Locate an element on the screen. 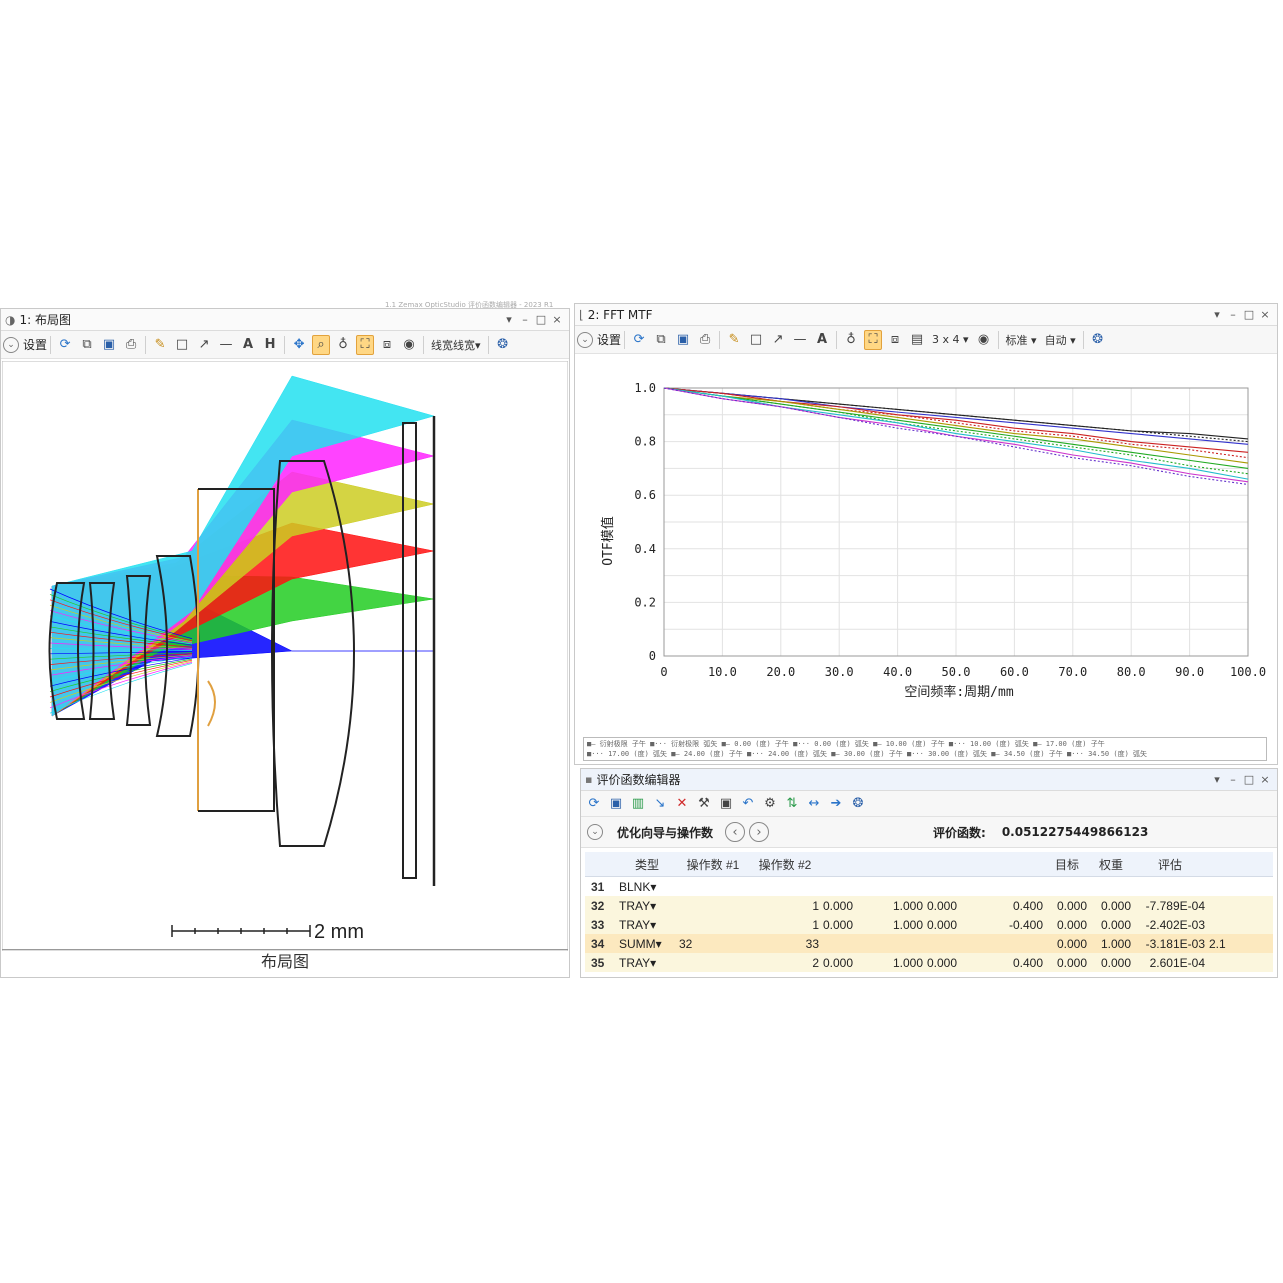 The image size is (1283, 1283). operand-type-cell: BLNK▾ is located at coordinates (647, 886).